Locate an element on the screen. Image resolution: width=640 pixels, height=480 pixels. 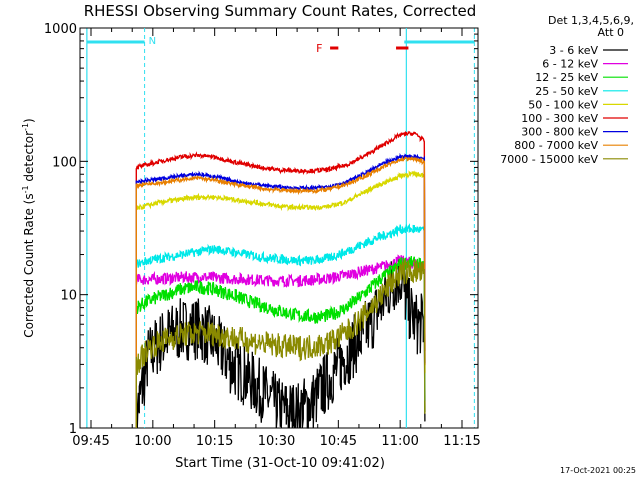
legend-label-3: 25 - 50 keV is located at coordinates (566, 91).